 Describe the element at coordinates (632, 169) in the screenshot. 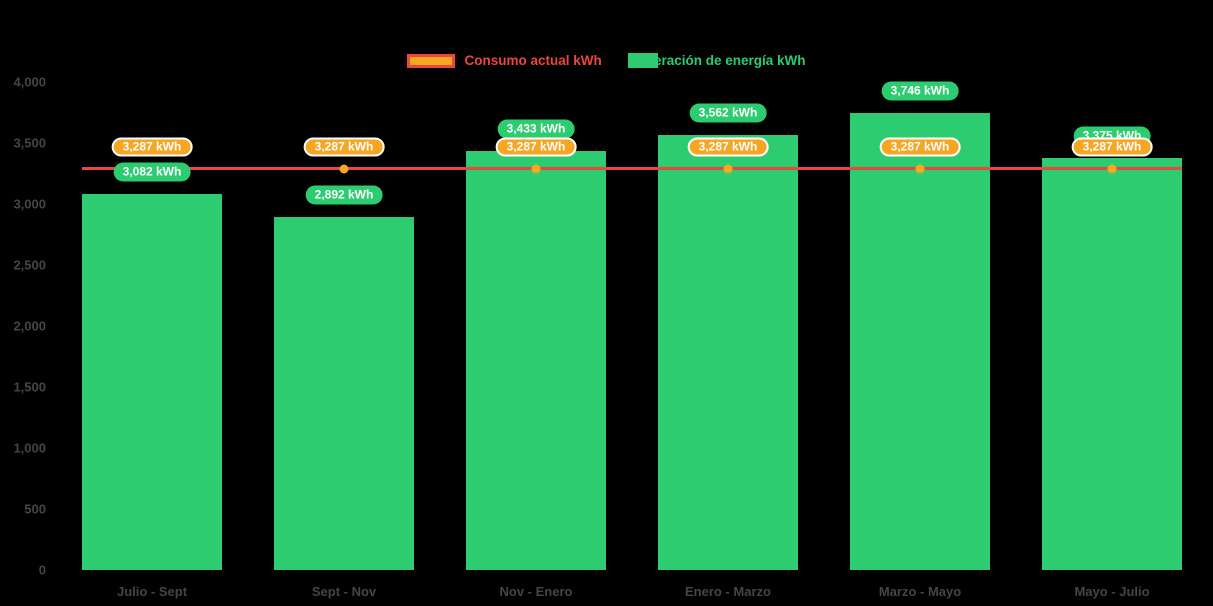

I see `consumption-line` at that location.